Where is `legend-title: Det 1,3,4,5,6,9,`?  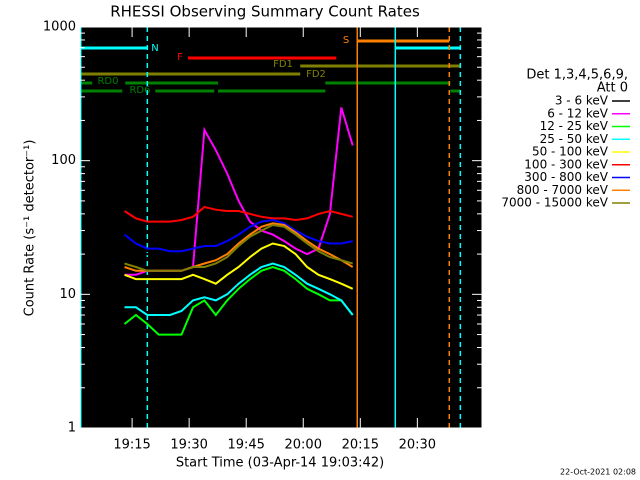
legend-title: Det 1,3,4,5,6,9, is located at coordinates (577, 75).